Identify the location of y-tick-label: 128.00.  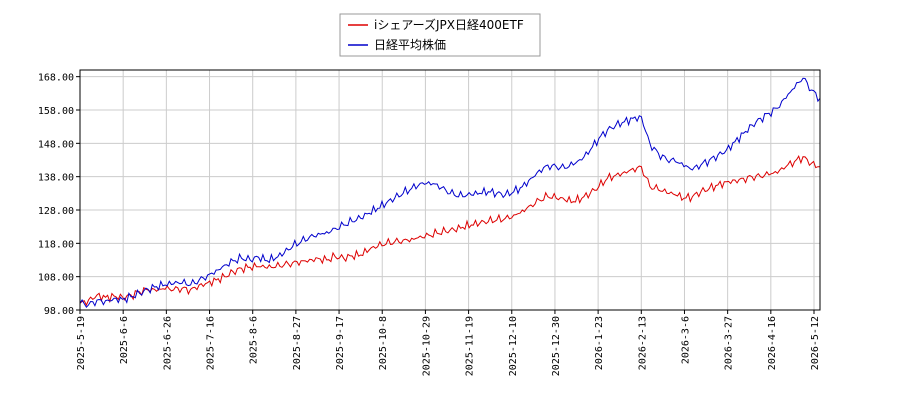
(56, 211).